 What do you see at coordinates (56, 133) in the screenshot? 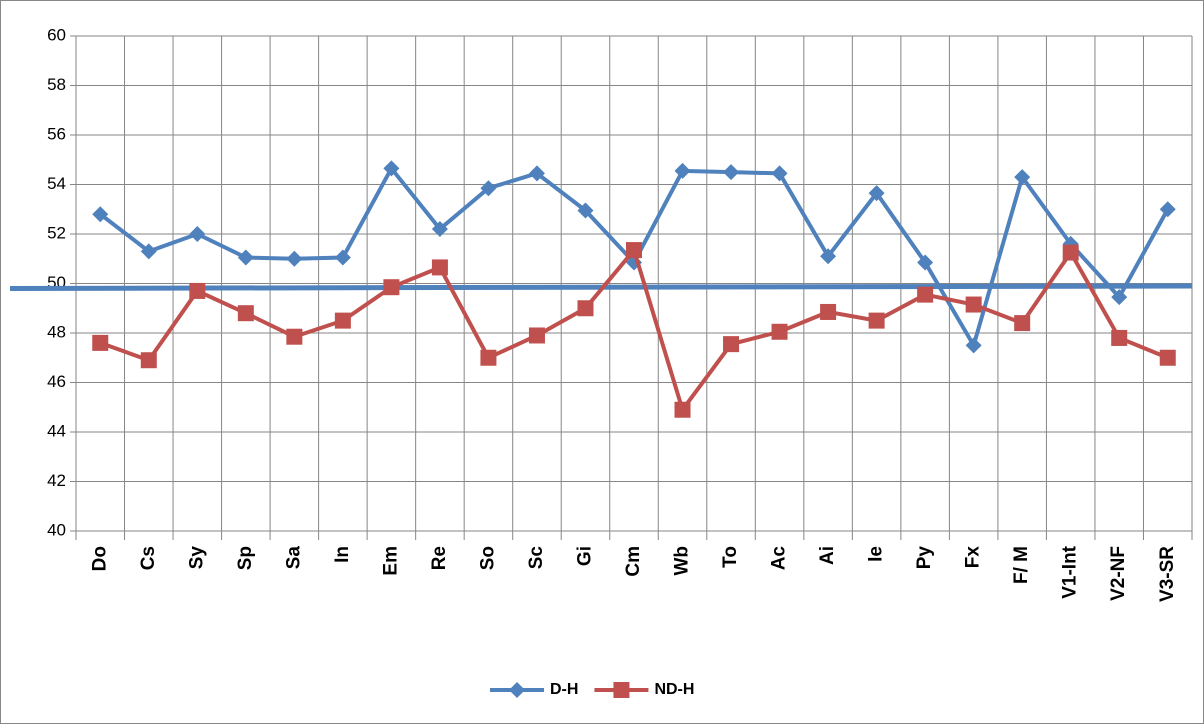
I see `y-tick-label: 56` at bounding box center [56, 133].